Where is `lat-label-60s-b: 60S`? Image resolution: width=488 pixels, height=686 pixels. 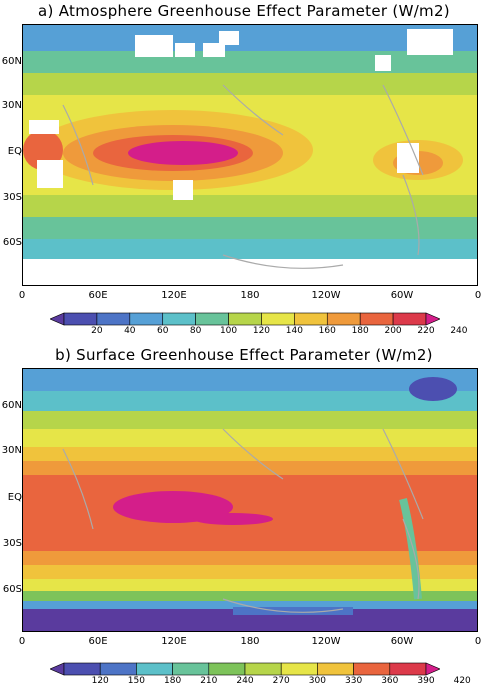 lat-label-60s-b: 60S is located at coordinates (12, 589).